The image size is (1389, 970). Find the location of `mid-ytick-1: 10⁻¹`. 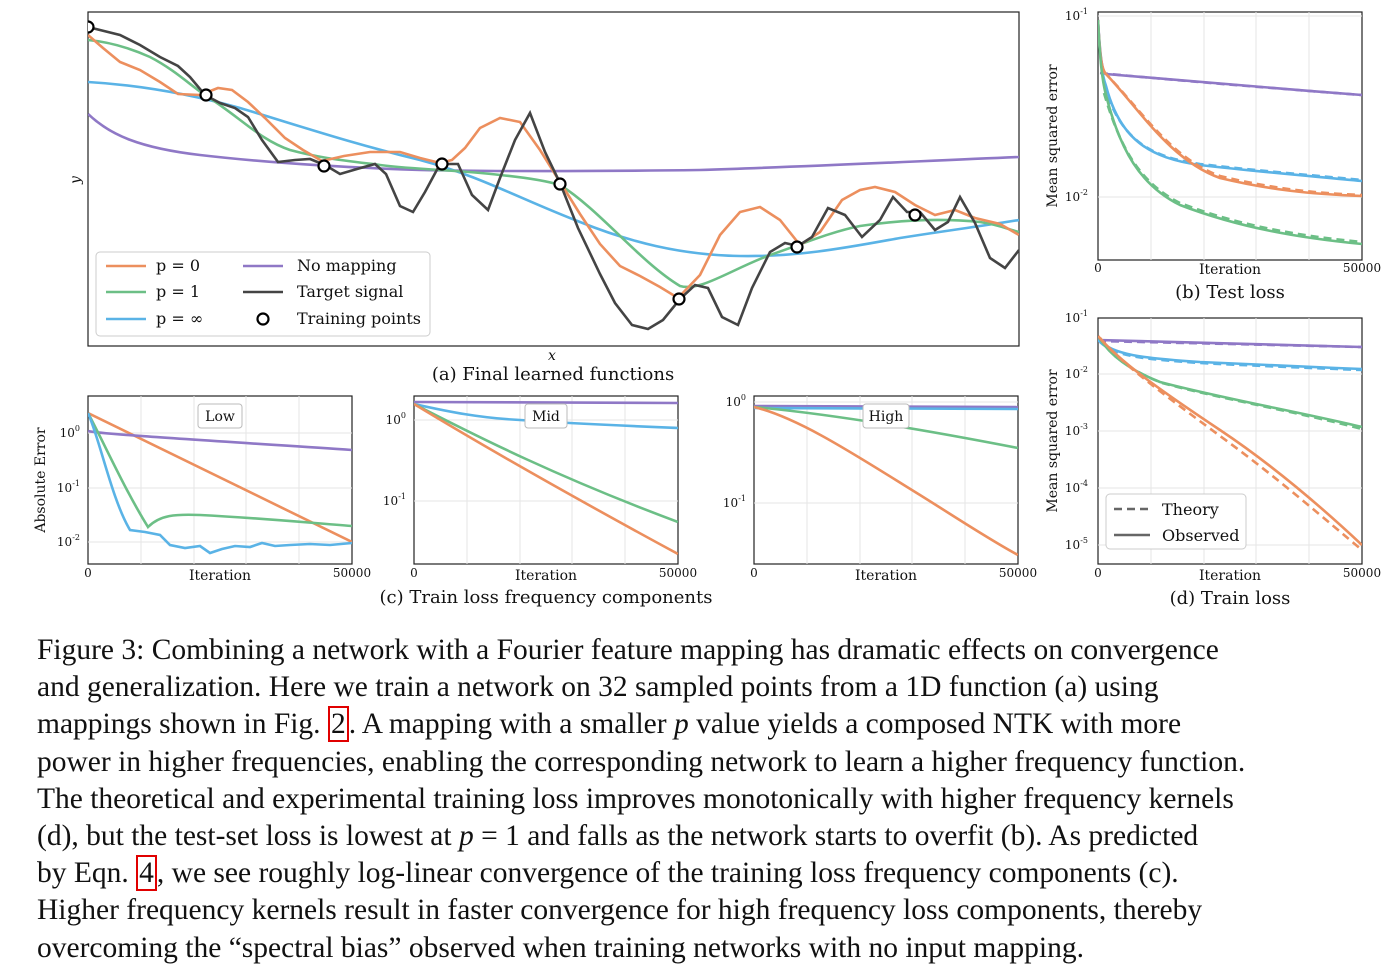

mid-ytick-1: 10⁻¹ is located at coordinates (394, 500).